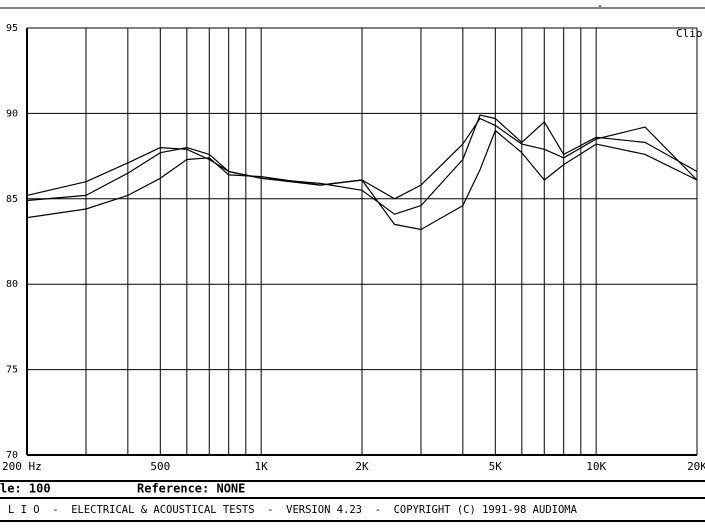 This screenshot has height=531, width=705. I want to click on status-reference: Reference: NONE, so click(191, 489).